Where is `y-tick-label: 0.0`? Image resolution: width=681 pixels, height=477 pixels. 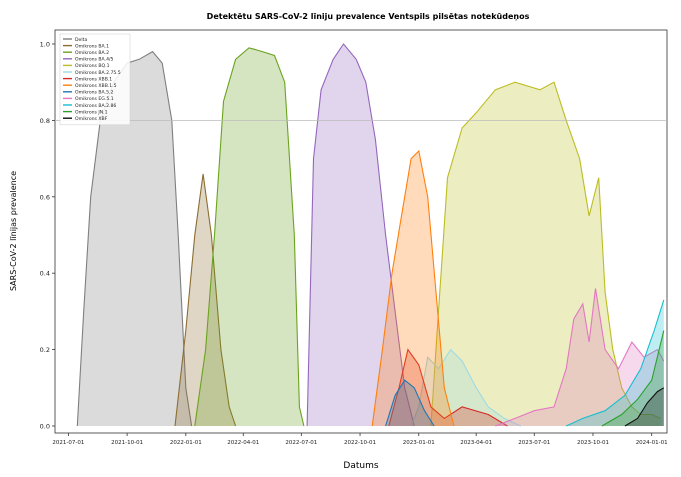 y-tick-label: 0.0 is located at coordinates (45, 427).